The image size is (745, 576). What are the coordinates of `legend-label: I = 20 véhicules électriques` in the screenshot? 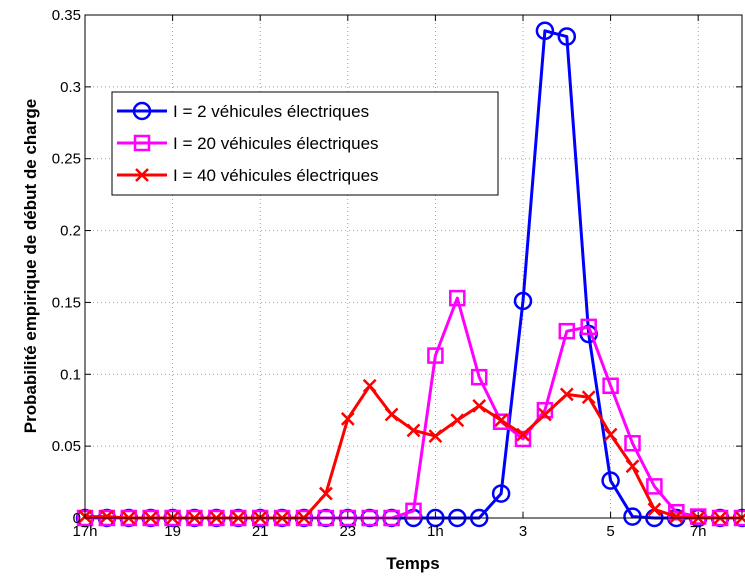 It's located at (276, 143).